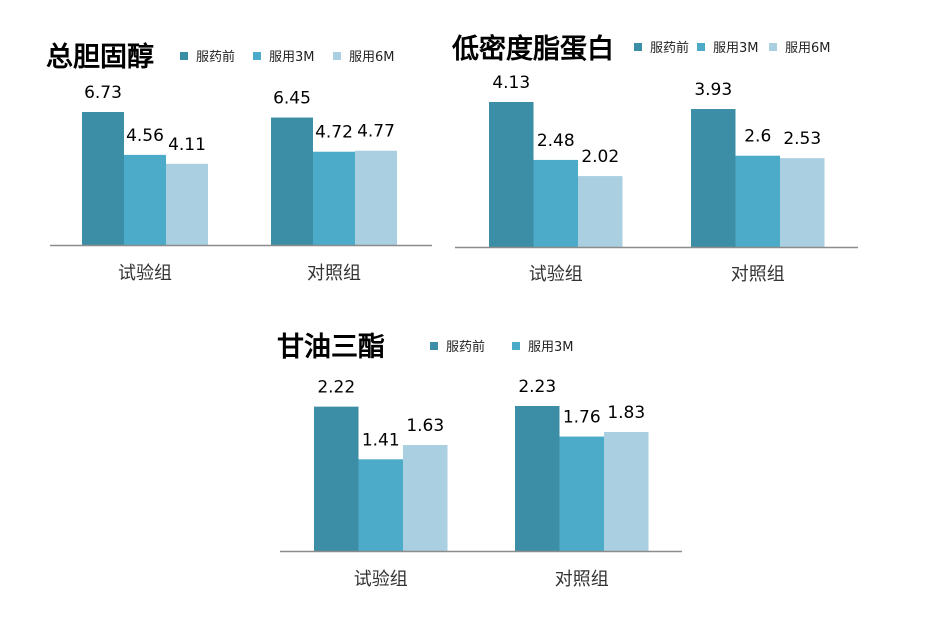 The image size is (934, 631). I want to click on data-label: 1.83, so click(626, 413).